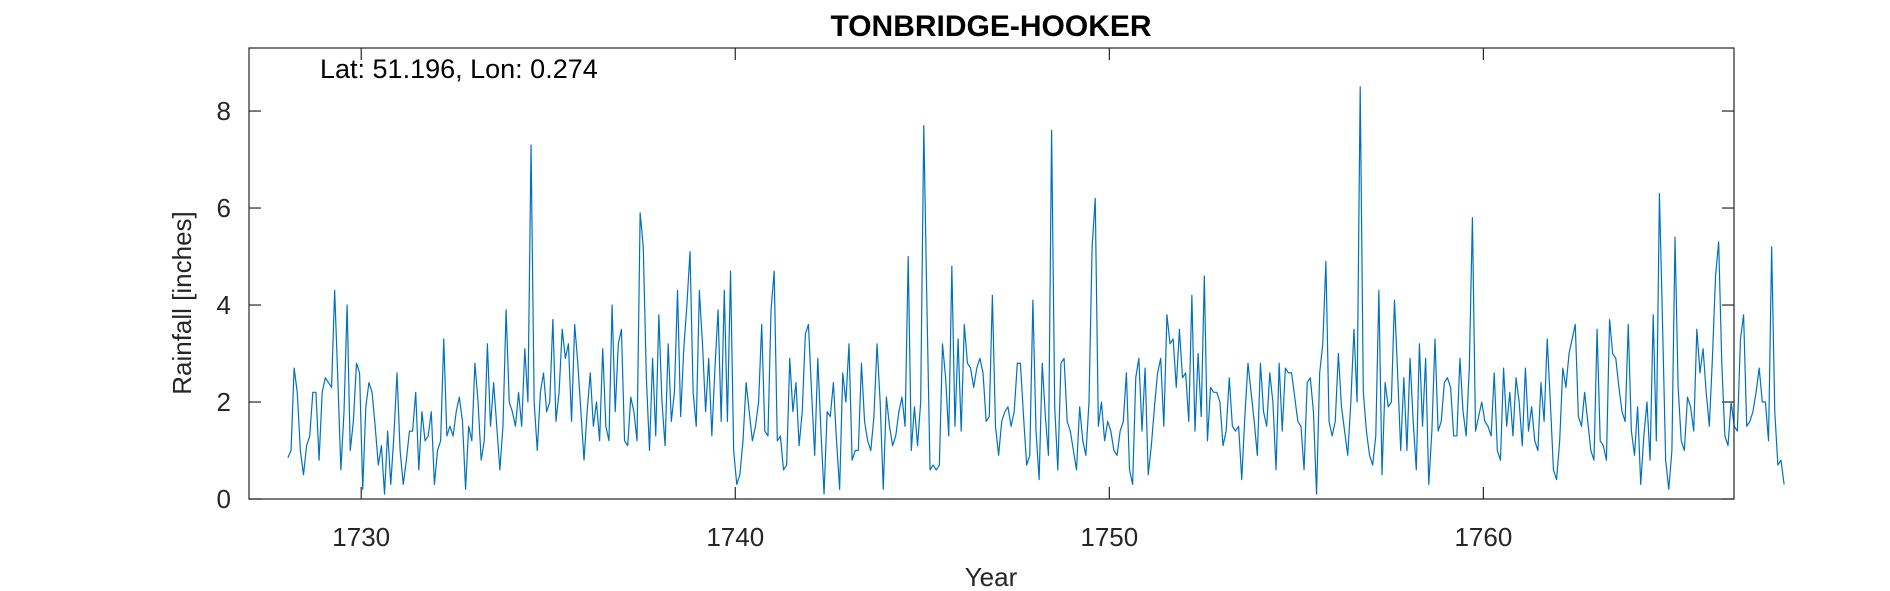  Describe the element at coordinates (224, 499) in the screenshot. I see `y-tick-label: 0` at that location.